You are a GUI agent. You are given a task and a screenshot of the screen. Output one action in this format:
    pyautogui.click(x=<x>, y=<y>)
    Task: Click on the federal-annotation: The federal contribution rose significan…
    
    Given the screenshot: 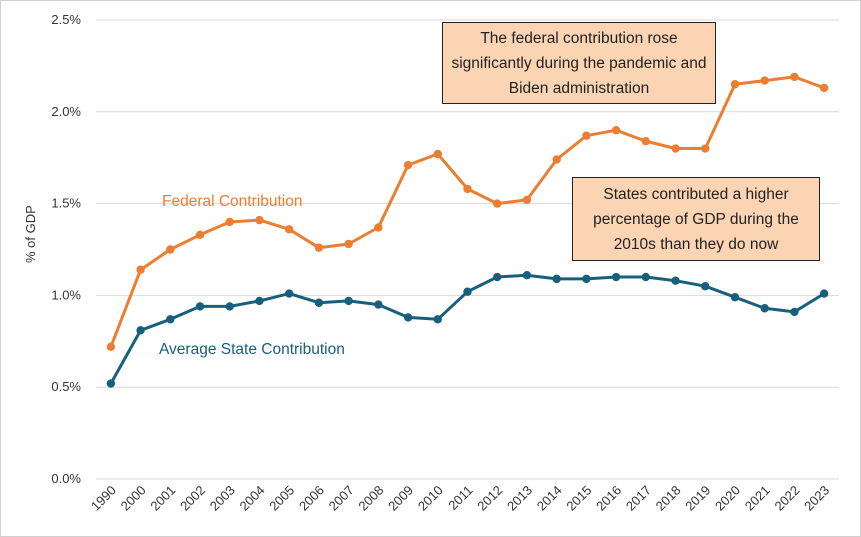 What is the action you would take?
    pyautogui.click(x=579, y=63)
    